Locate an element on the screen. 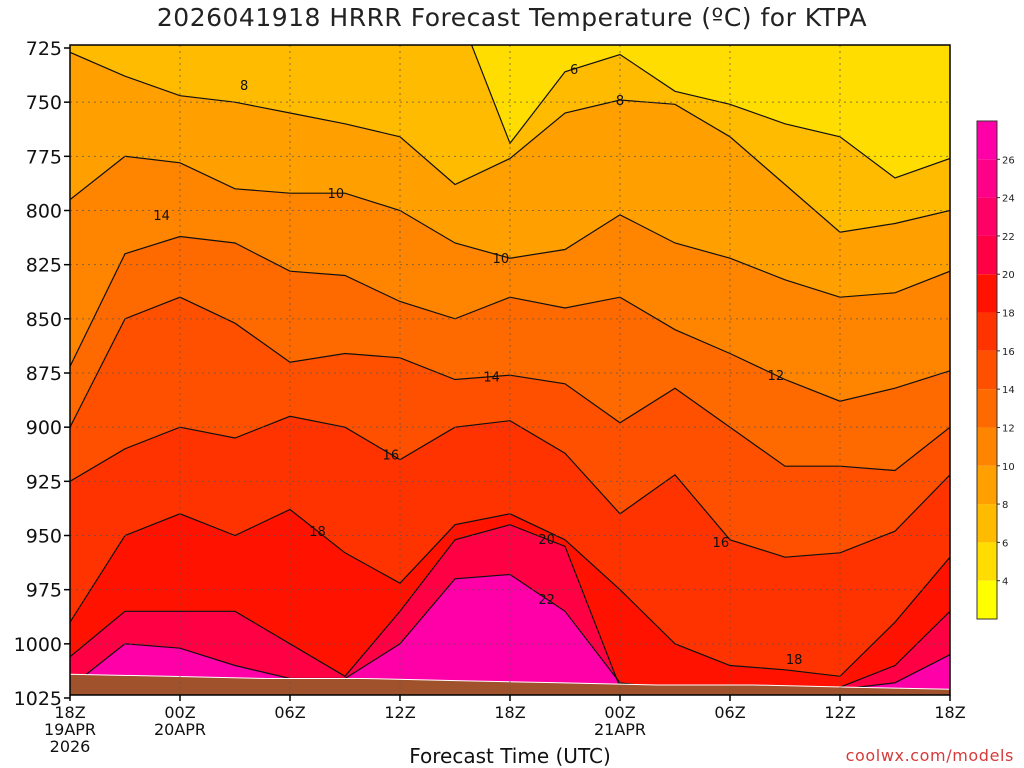 The height and width of the screenshot is (768, 1024). contour-label-text: 20 is located at coordinates (546, 540).